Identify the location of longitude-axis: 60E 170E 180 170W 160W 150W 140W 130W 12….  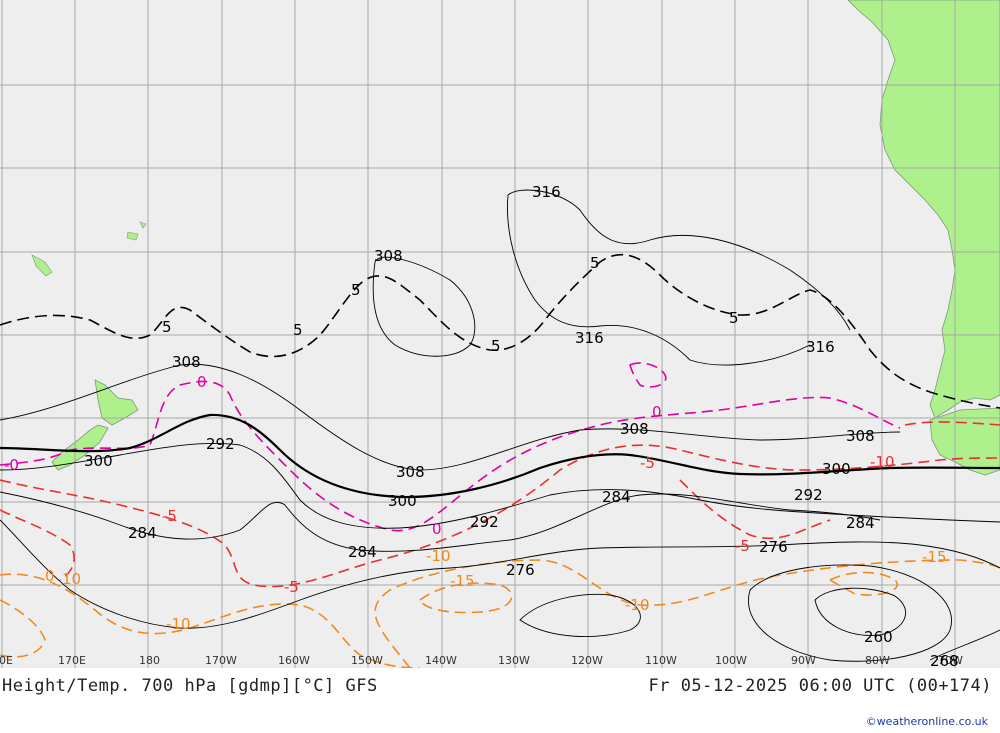
(481, 660).